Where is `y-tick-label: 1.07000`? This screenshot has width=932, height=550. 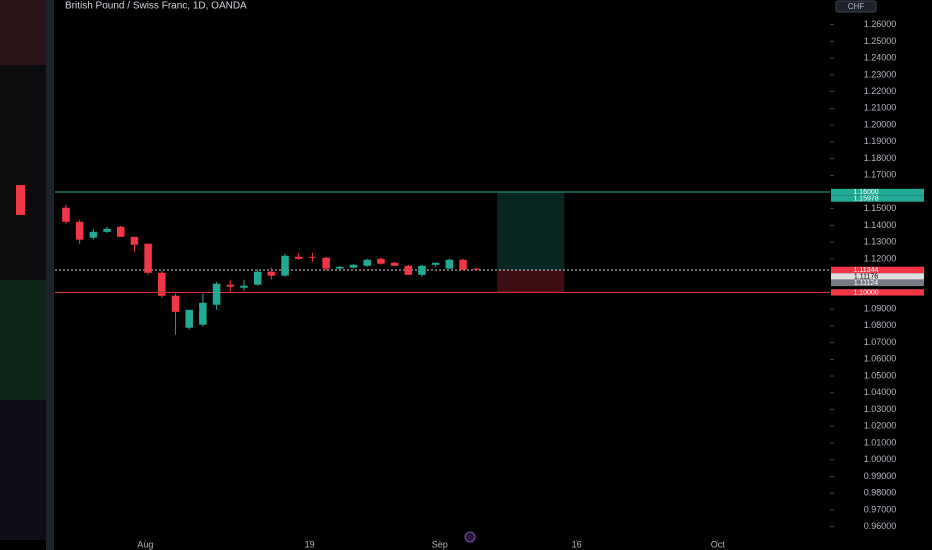
y-tick-label: 1.07000 is located at coordinates (880, 342).